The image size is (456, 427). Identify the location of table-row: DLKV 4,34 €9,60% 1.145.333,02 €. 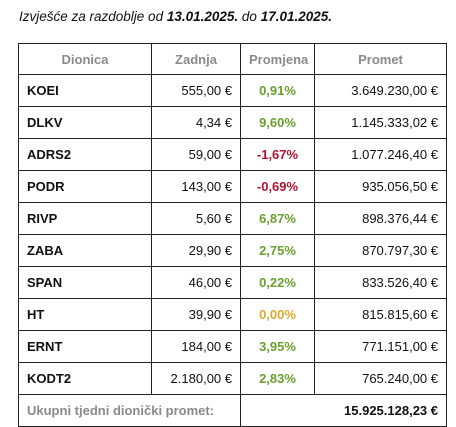
(232, 122).